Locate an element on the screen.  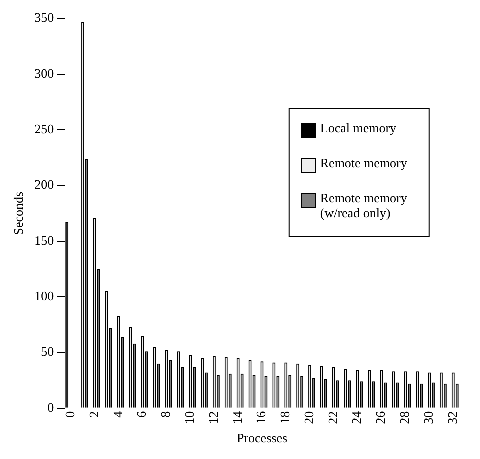
x-tick-label: 0 is located at coordinates (70, 414).